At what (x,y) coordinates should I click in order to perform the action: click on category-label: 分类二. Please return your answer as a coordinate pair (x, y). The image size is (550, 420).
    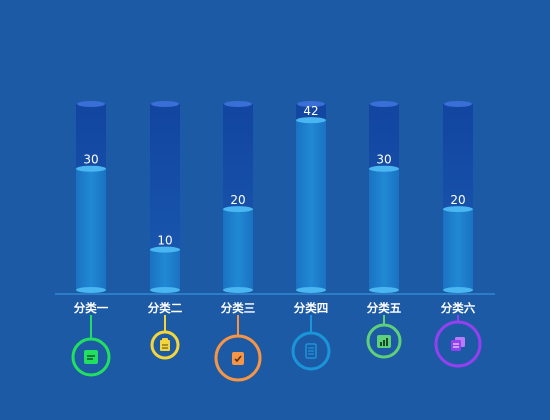
    Looking at the image, I should click on (165, 308).